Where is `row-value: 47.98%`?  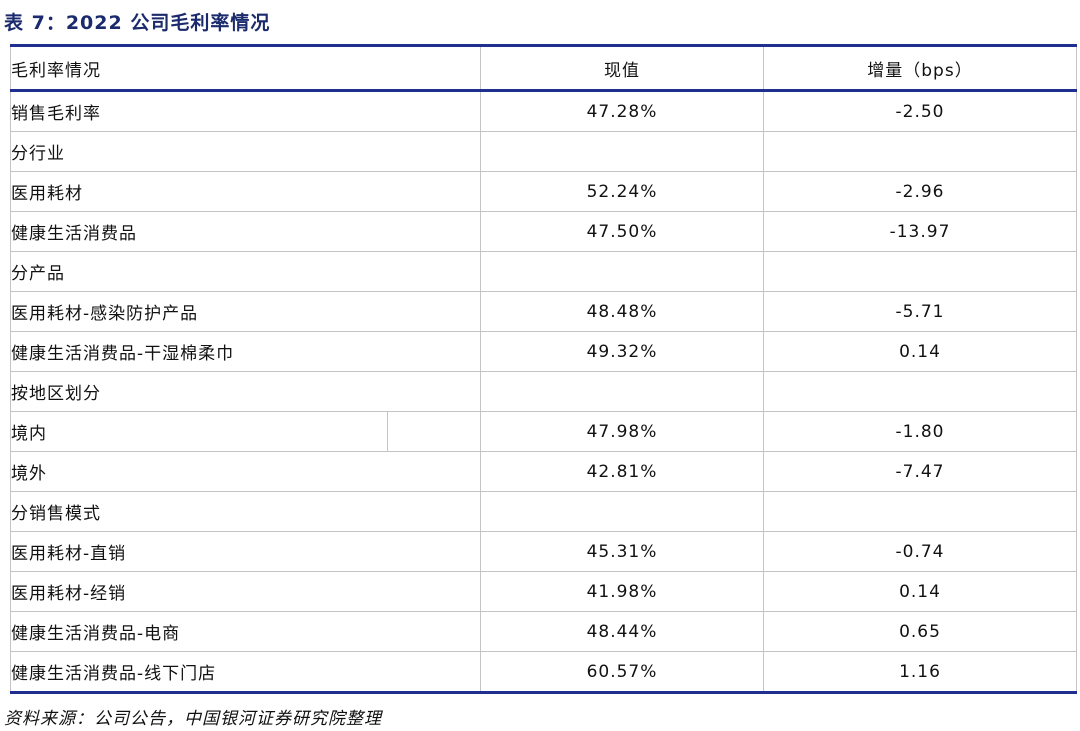
row-value: 47.98% is located at coordinates (622, 431).